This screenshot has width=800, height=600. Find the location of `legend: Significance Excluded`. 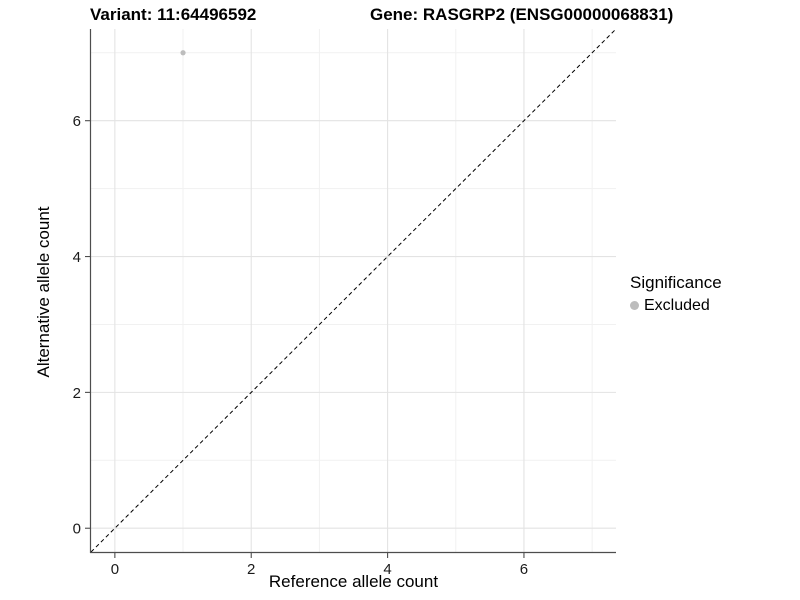

legend: Significance Excluded is located at coordinates (676, 293).